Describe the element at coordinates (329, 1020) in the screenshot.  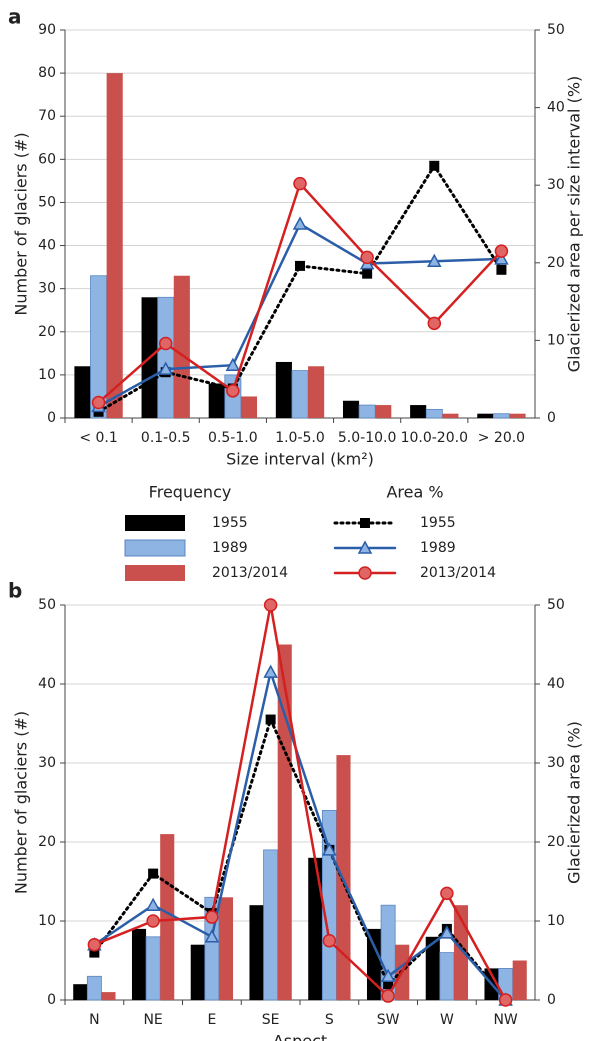
I see `x-tick-label: S` at that location.